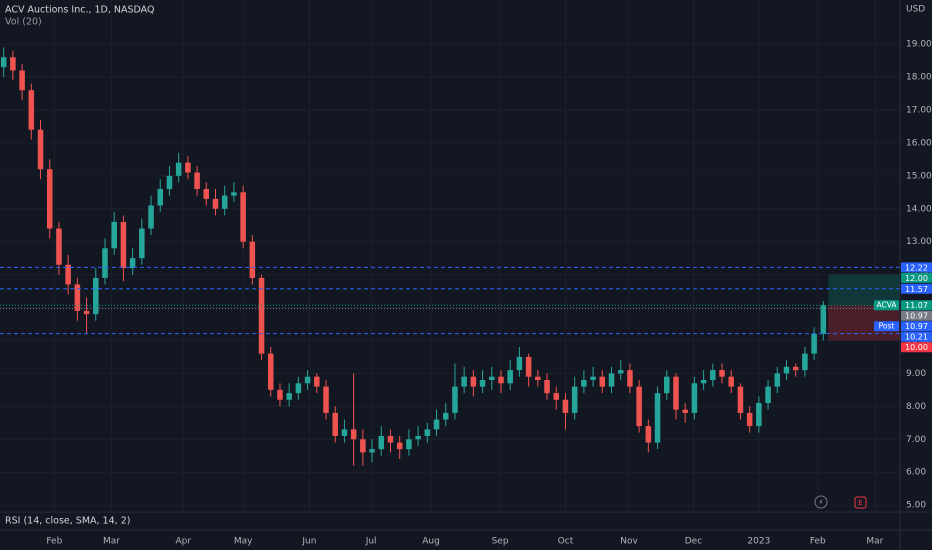 This screenshot has width=932, height=550. Describe the element at coordinates (864, 290) in the screenshot. I see `profit-zone` at that location.